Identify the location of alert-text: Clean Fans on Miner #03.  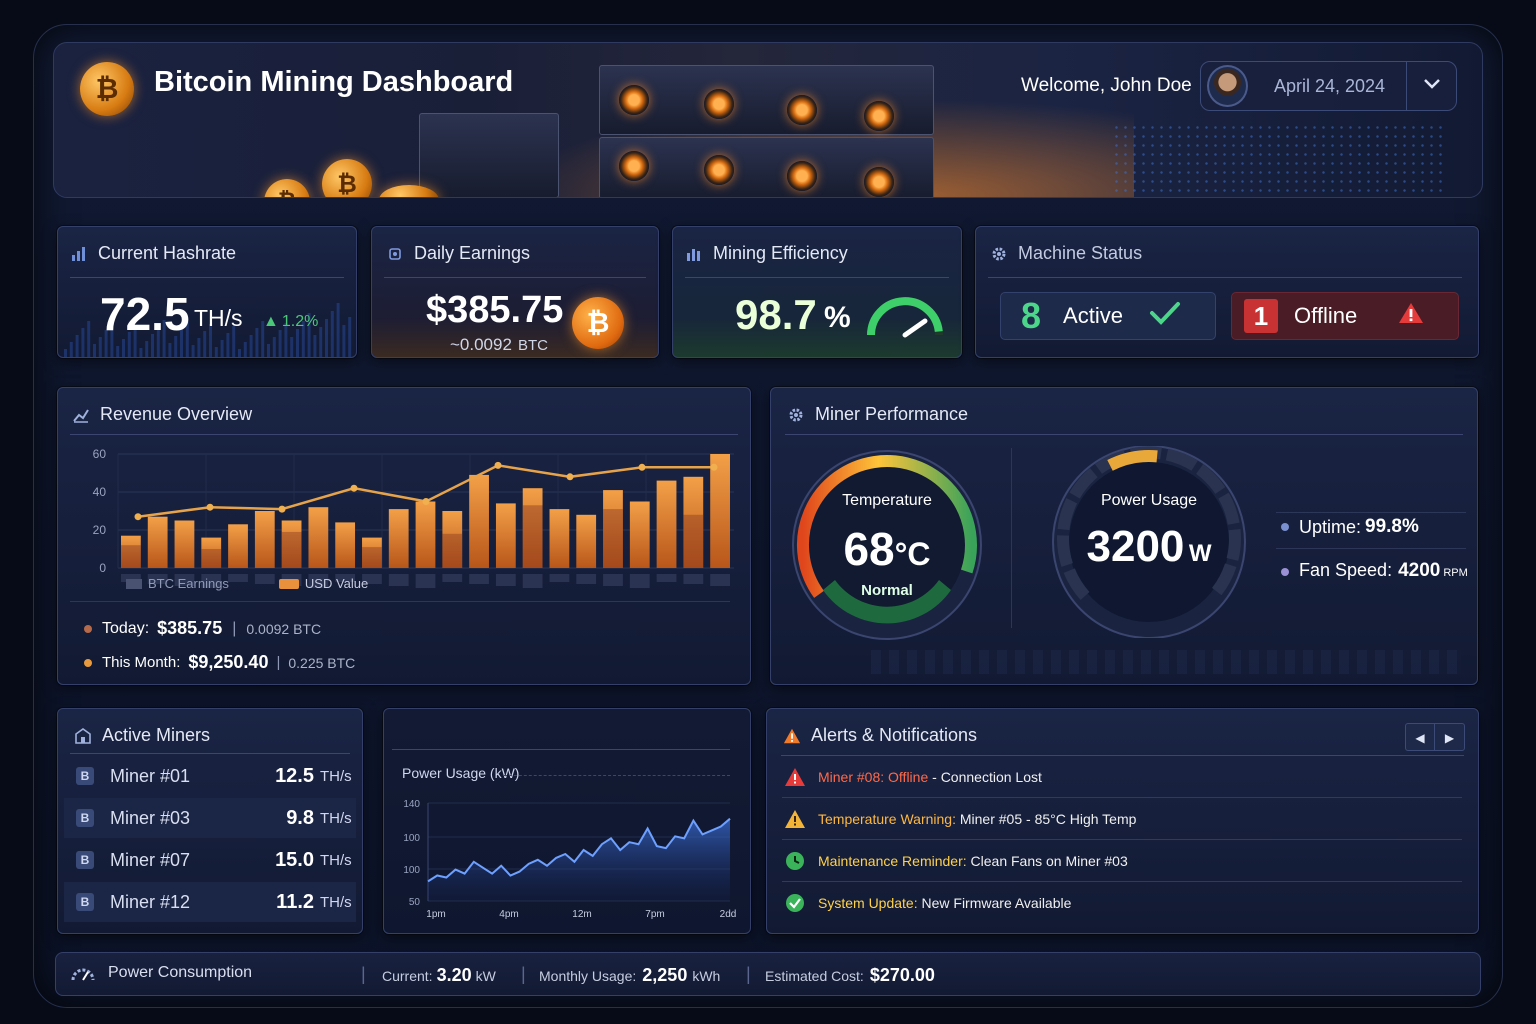
(1047, 861).